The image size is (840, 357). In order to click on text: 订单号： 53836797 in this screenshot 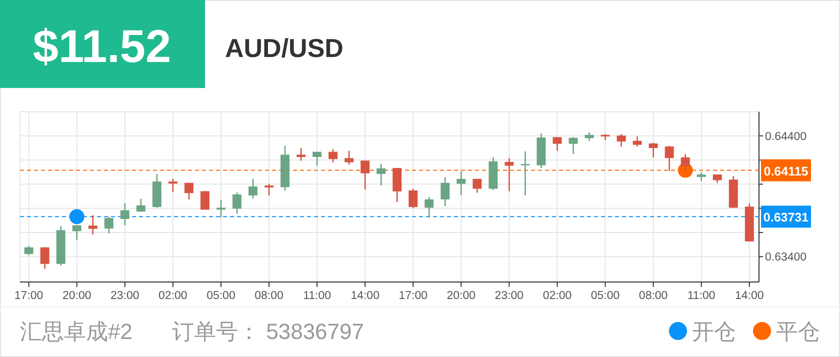, I will do `click(268, 331)`.